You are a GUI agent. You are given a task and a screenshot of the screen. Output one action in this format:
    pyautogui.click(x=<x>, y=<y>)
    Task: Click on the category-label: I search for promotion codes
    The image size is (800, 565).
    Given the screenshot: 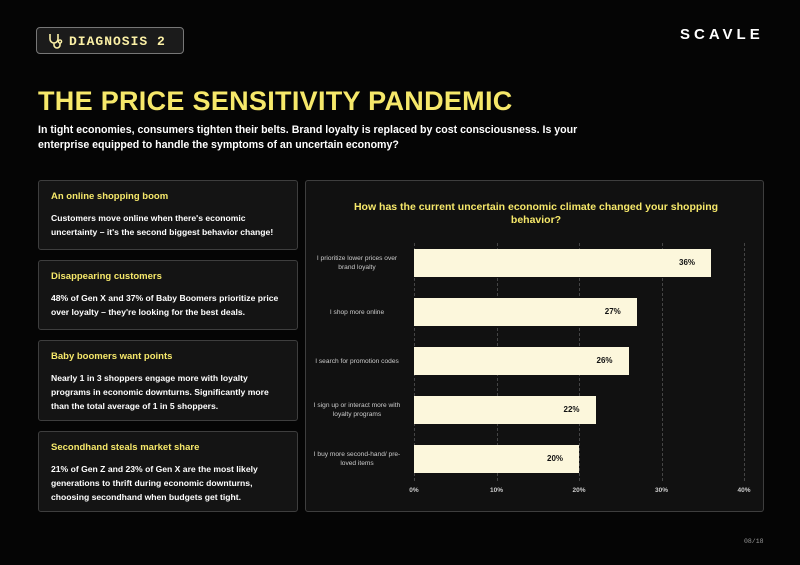 What is the action you would take?
    pyautogui.click(x=357, y=361)
    